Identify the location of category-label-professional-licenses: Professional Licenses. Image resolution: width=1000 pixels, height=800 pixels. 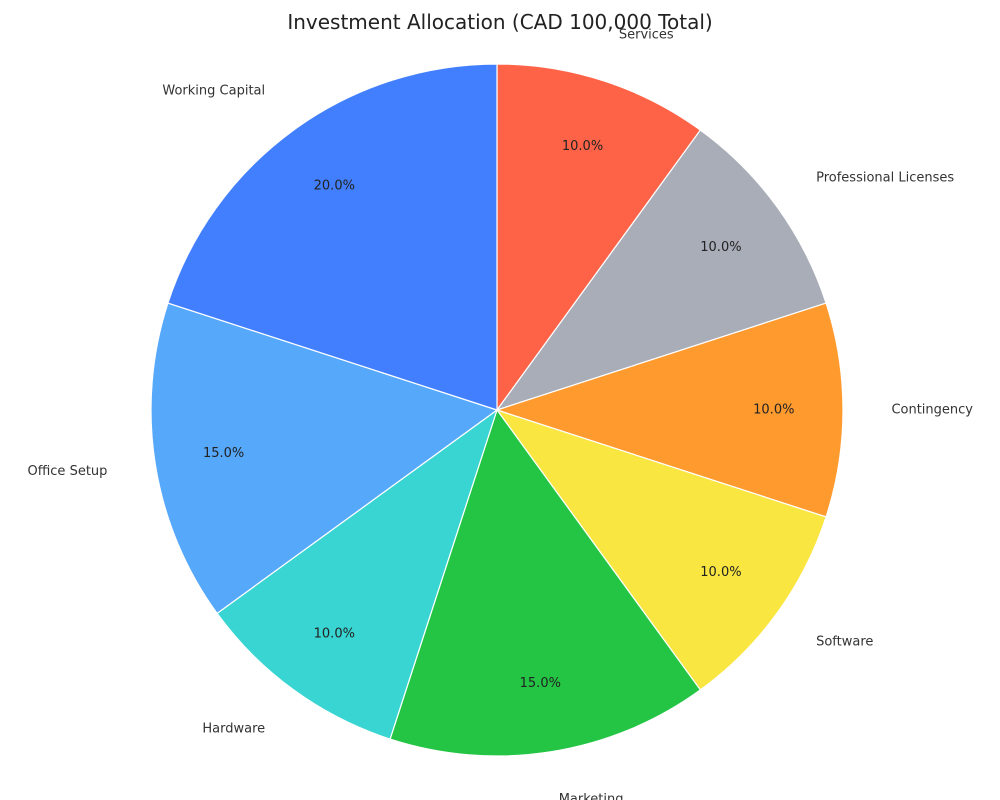
(885, 178).